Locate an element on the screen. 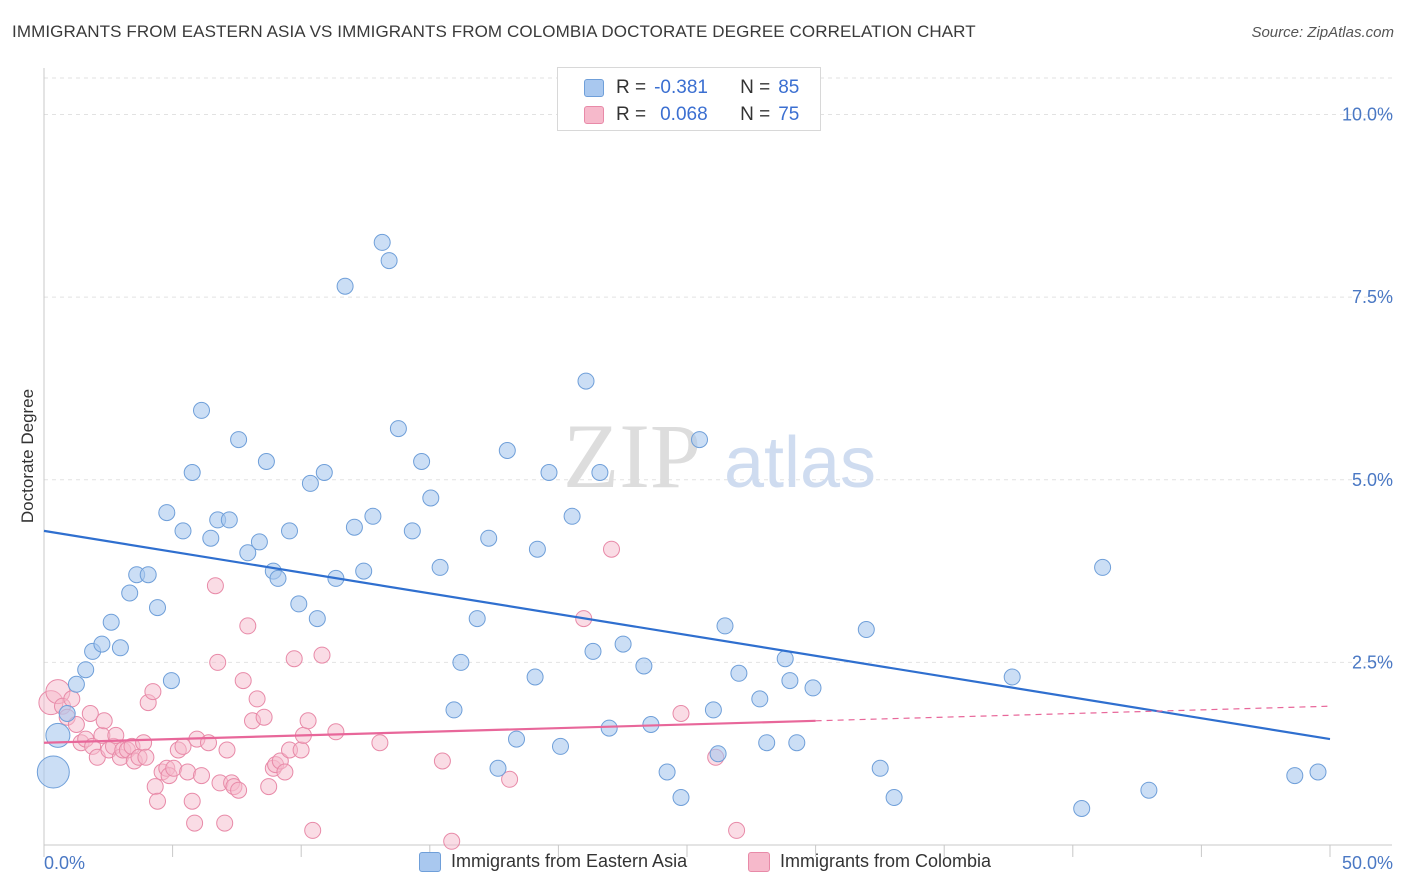 Image resolution: width=1406 pixels, height=892 pixels. y-tick-label: 7.5% is located at coordinates (1372, 297).